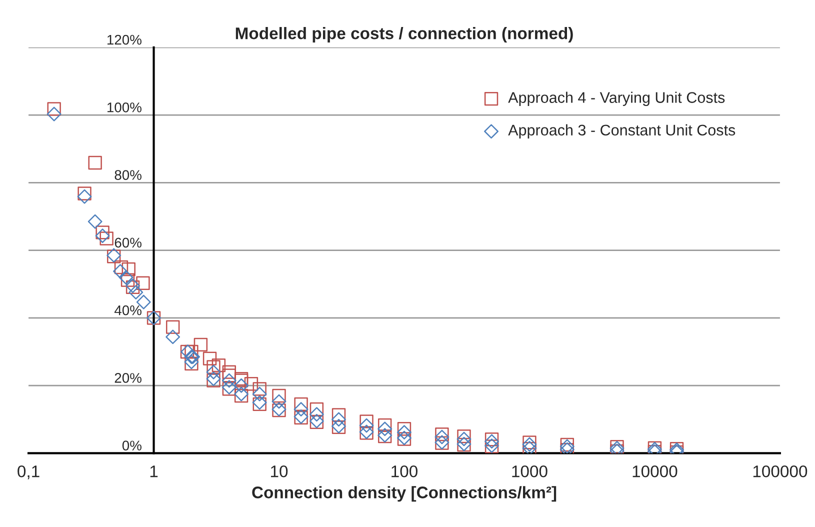 Image resolution: width=815 pixels, height=527 pixels. I want to click on y-tick-label: 40%, so click(128, 310).